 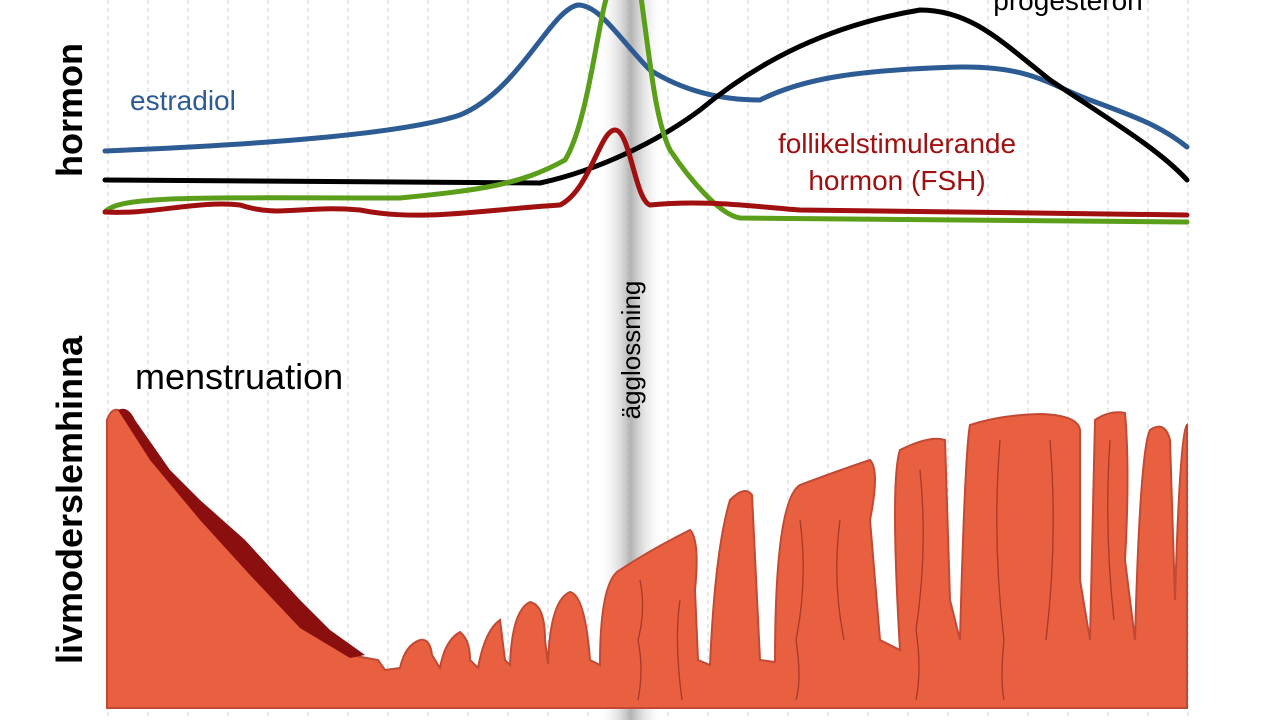 I want to click on glands, so click(x=876, y=570).